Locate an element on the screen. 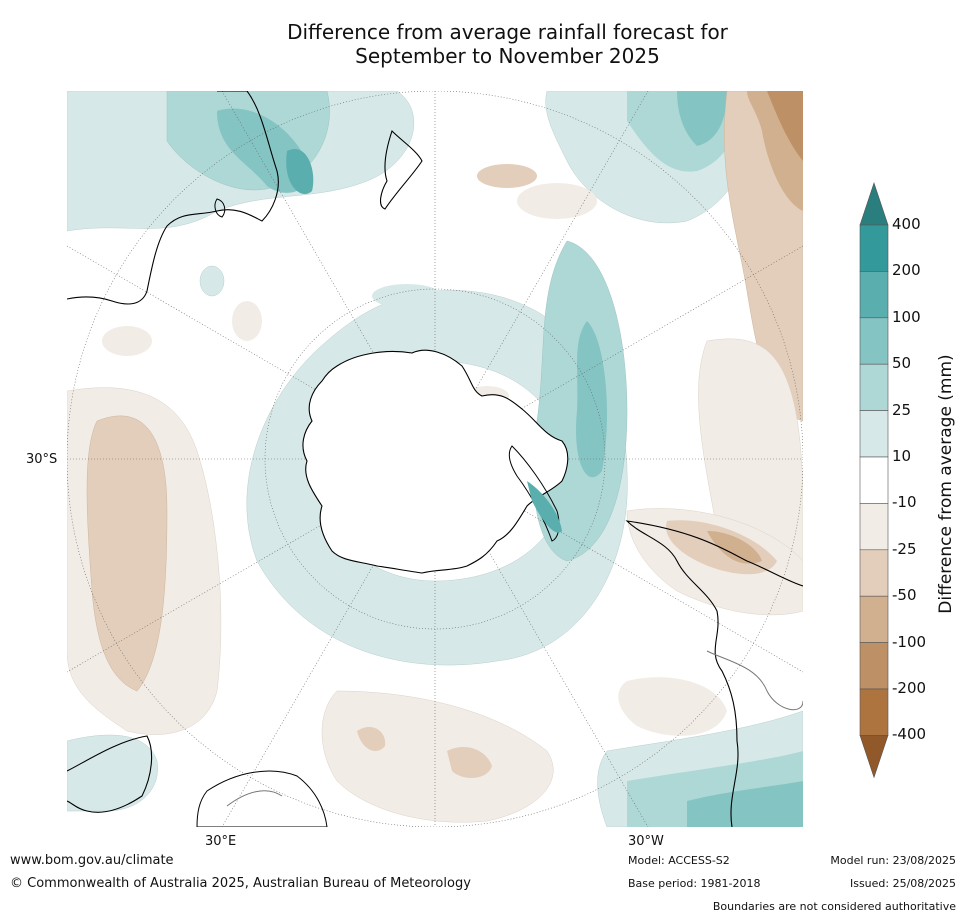 This screenshot has width=965, height=919. colorbar-tick-label: -10 is located at coordinates (904, 502).